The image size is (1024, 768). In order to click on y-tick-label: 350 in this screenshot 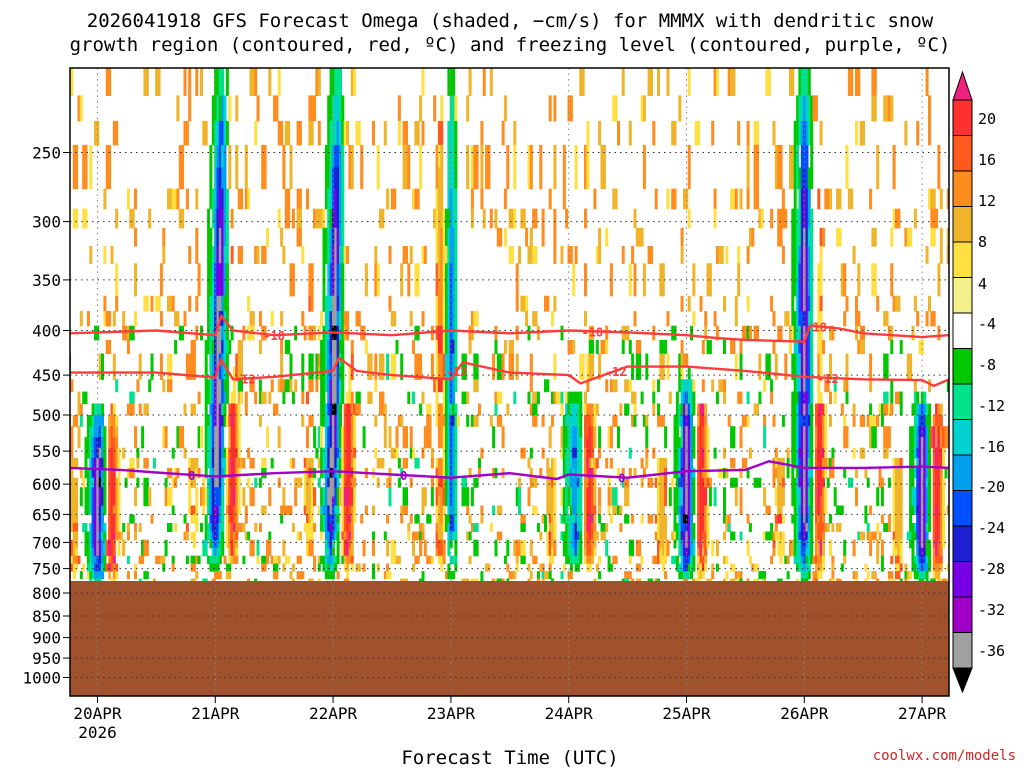, I will do `click(46, 280)`.